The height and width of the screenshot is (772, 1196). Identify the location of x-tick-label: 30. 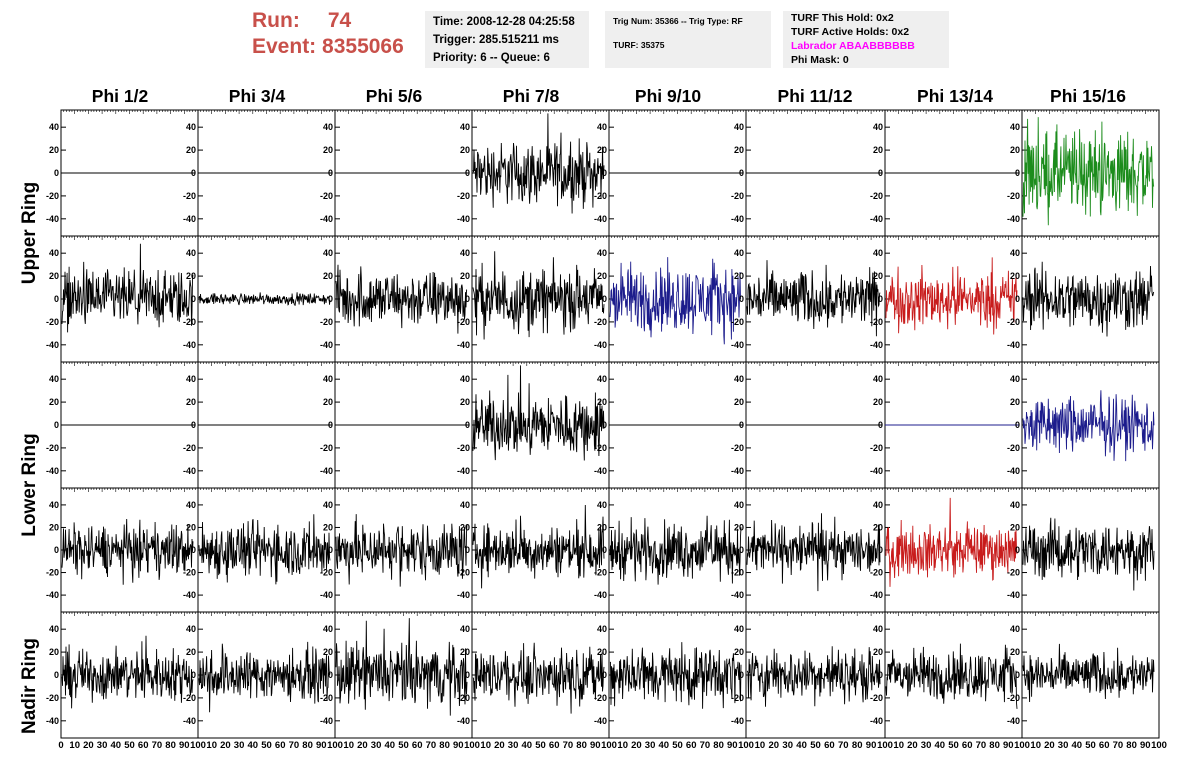
(513, 745).